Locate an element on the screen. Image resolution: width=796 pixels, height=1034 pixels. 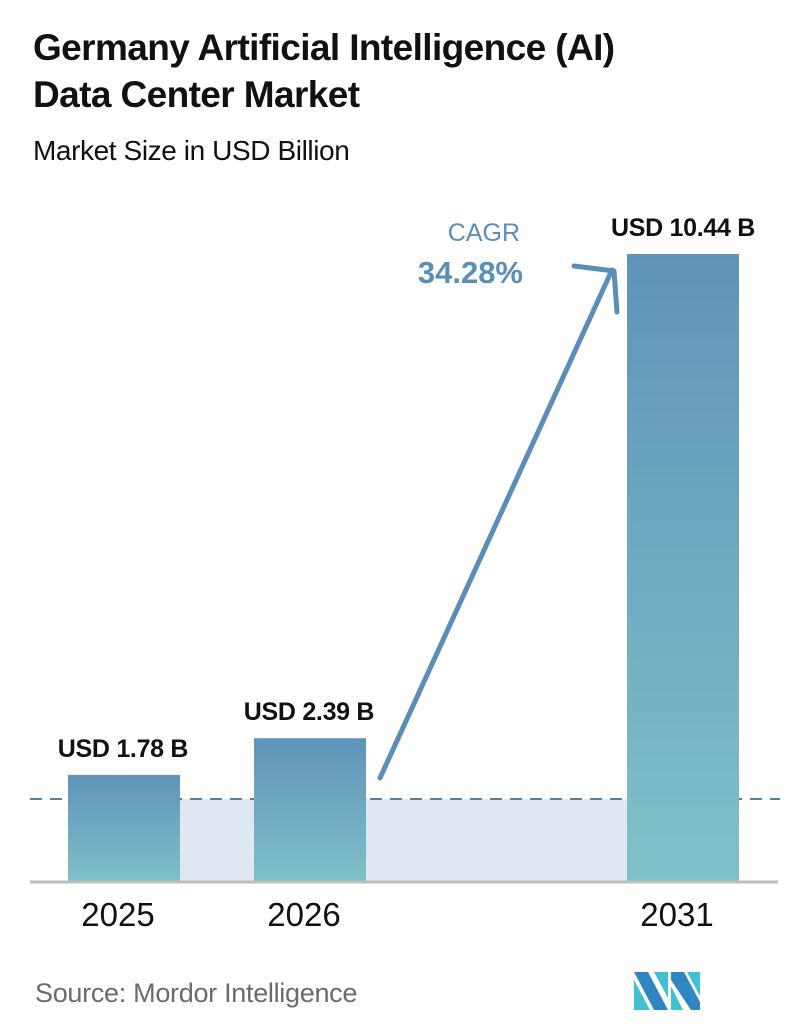
x-tick-2026: 2026 is located at coordinates (303, 914).